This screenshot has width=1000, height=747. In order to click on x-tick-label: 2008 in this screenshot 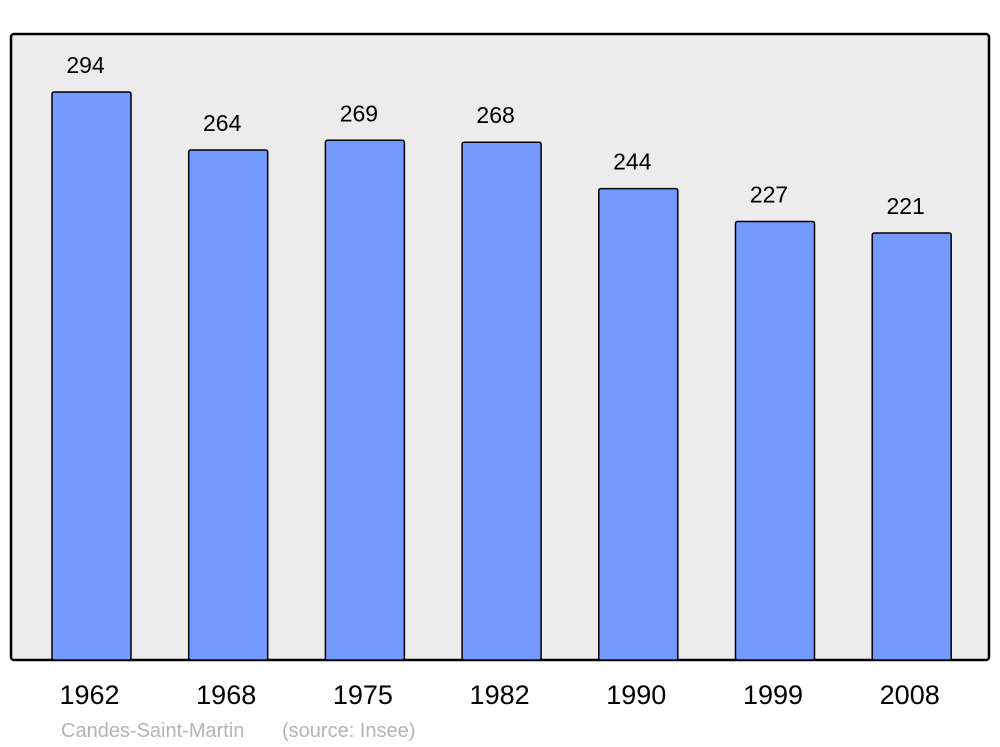, I will do `click(910, 695)`.